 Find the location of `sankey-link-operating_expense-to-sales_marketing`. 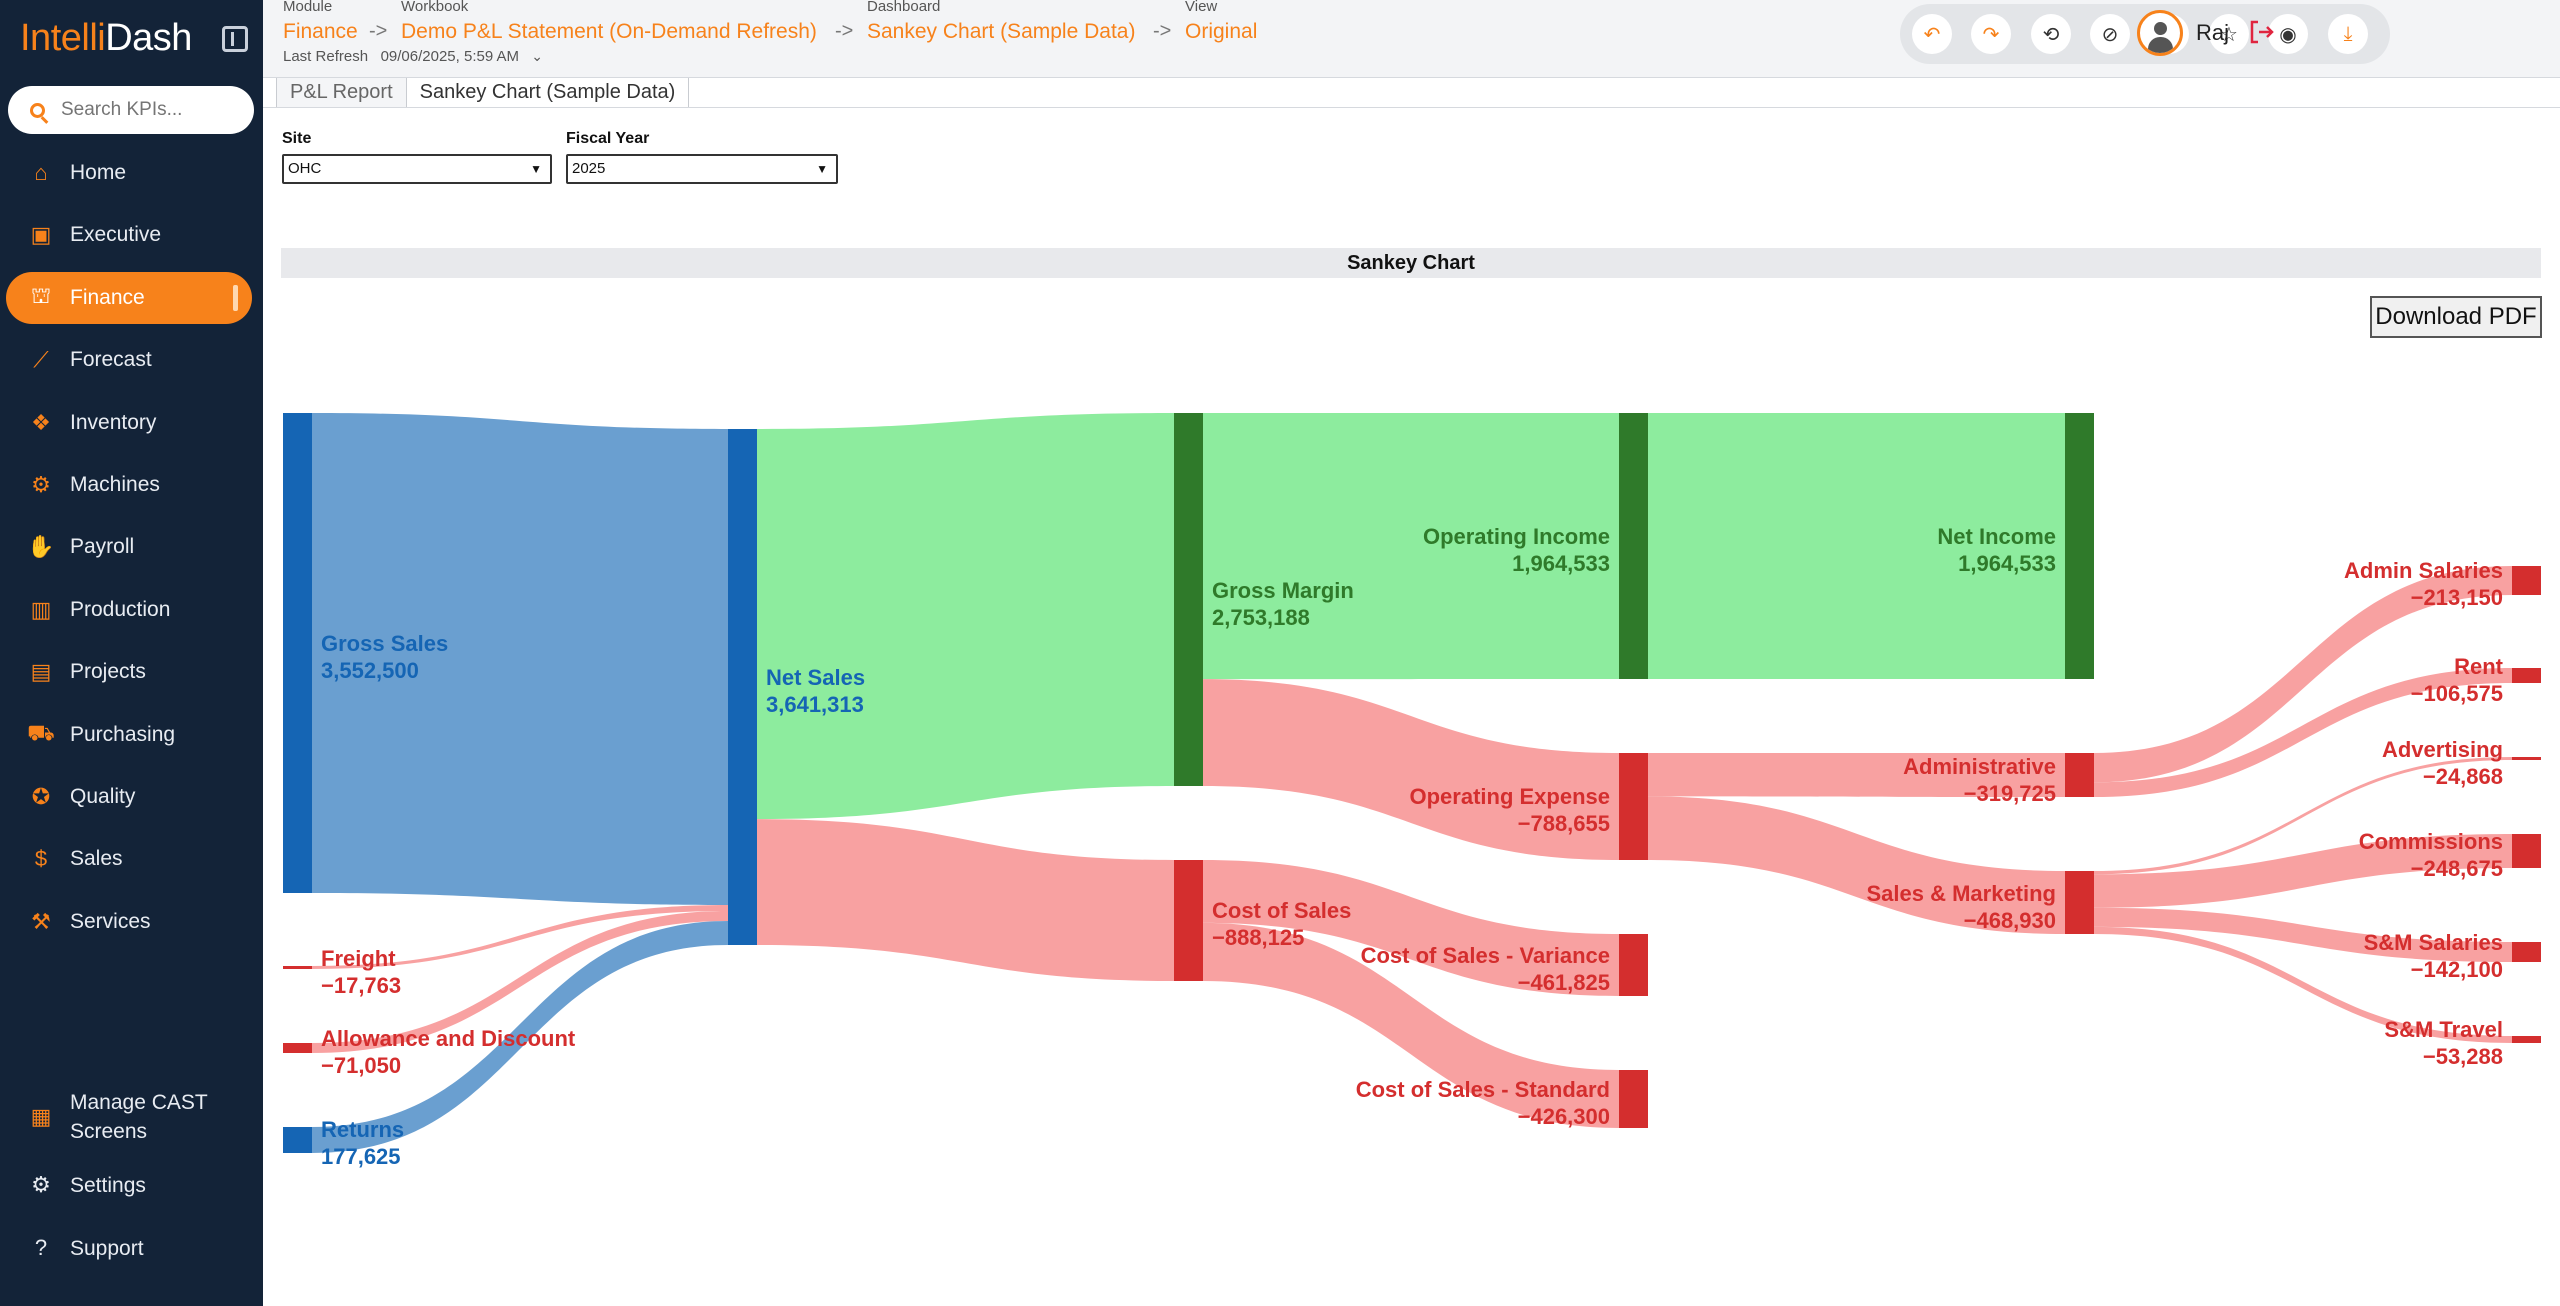

sankey-link-operating_expense-to-sales_marketing is located at coordinates (1856, 865).